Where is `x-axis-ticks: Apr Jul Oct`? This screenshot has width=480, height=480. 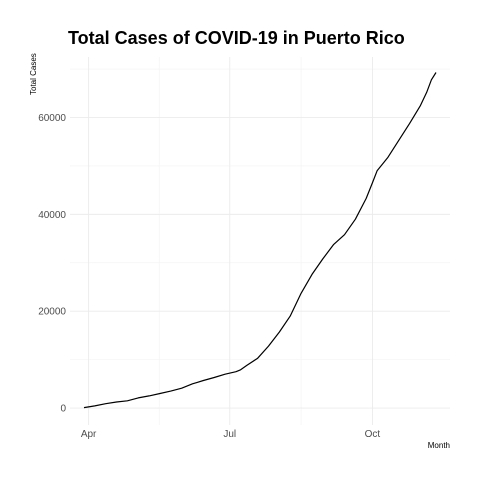
x-axis-ticks: Apr Jul Oct is located at coordinates (231, 434).